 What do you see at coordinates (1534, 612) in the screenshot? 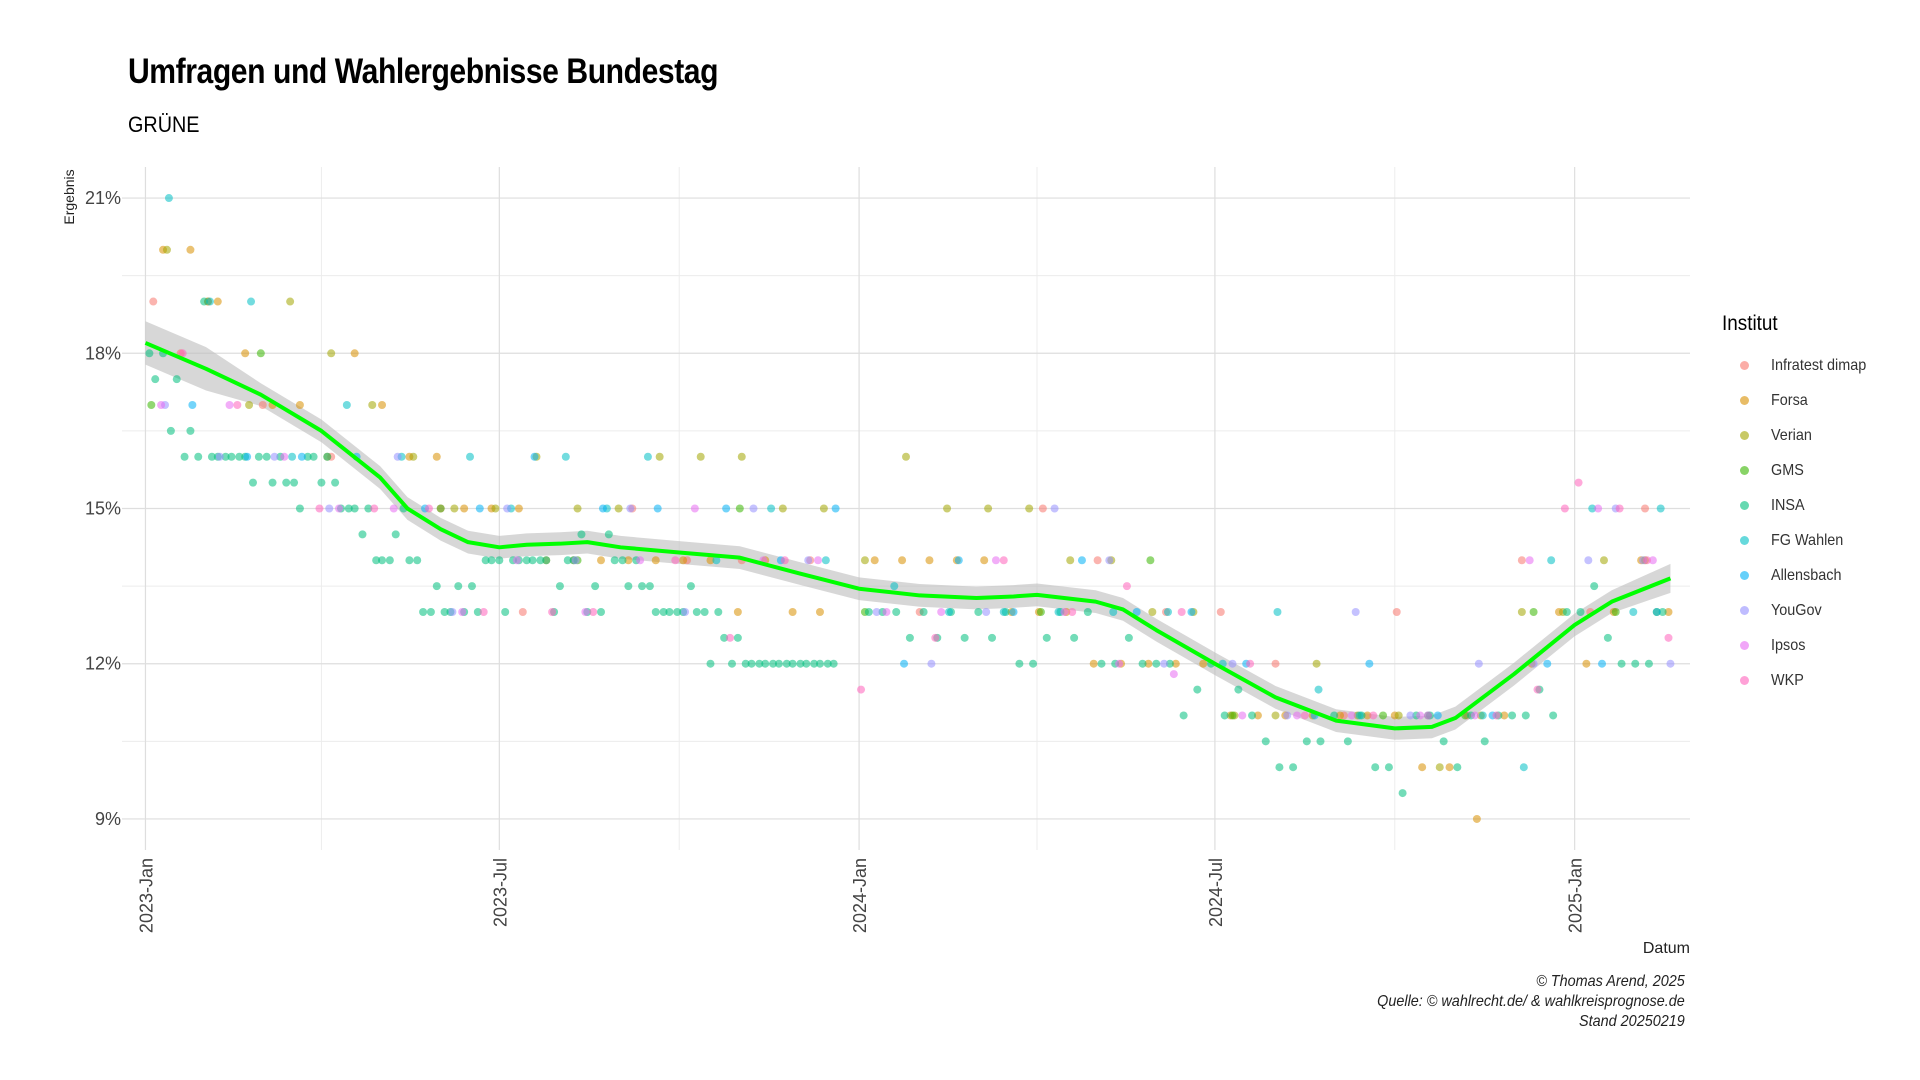
I see `data-point-gms` at bounding box center [1534, 612].